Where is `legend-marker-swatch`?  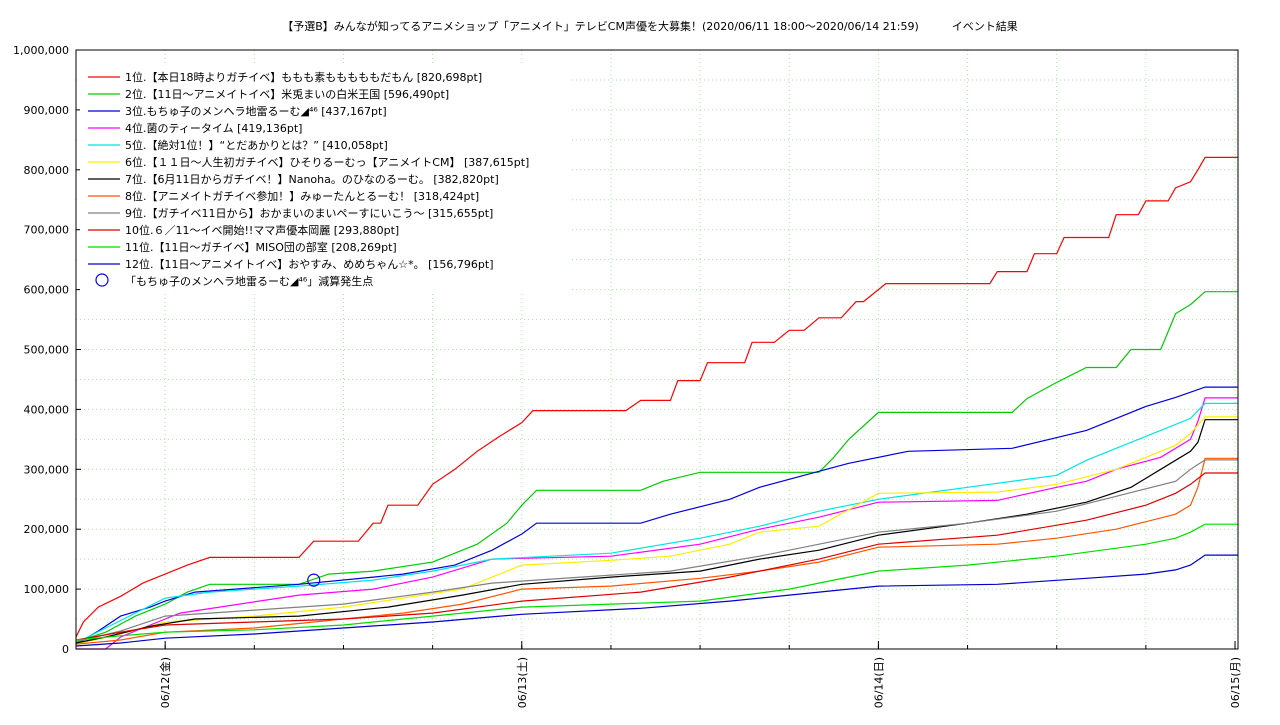
legend-marker-swatch is located at coordinates (102, 280).